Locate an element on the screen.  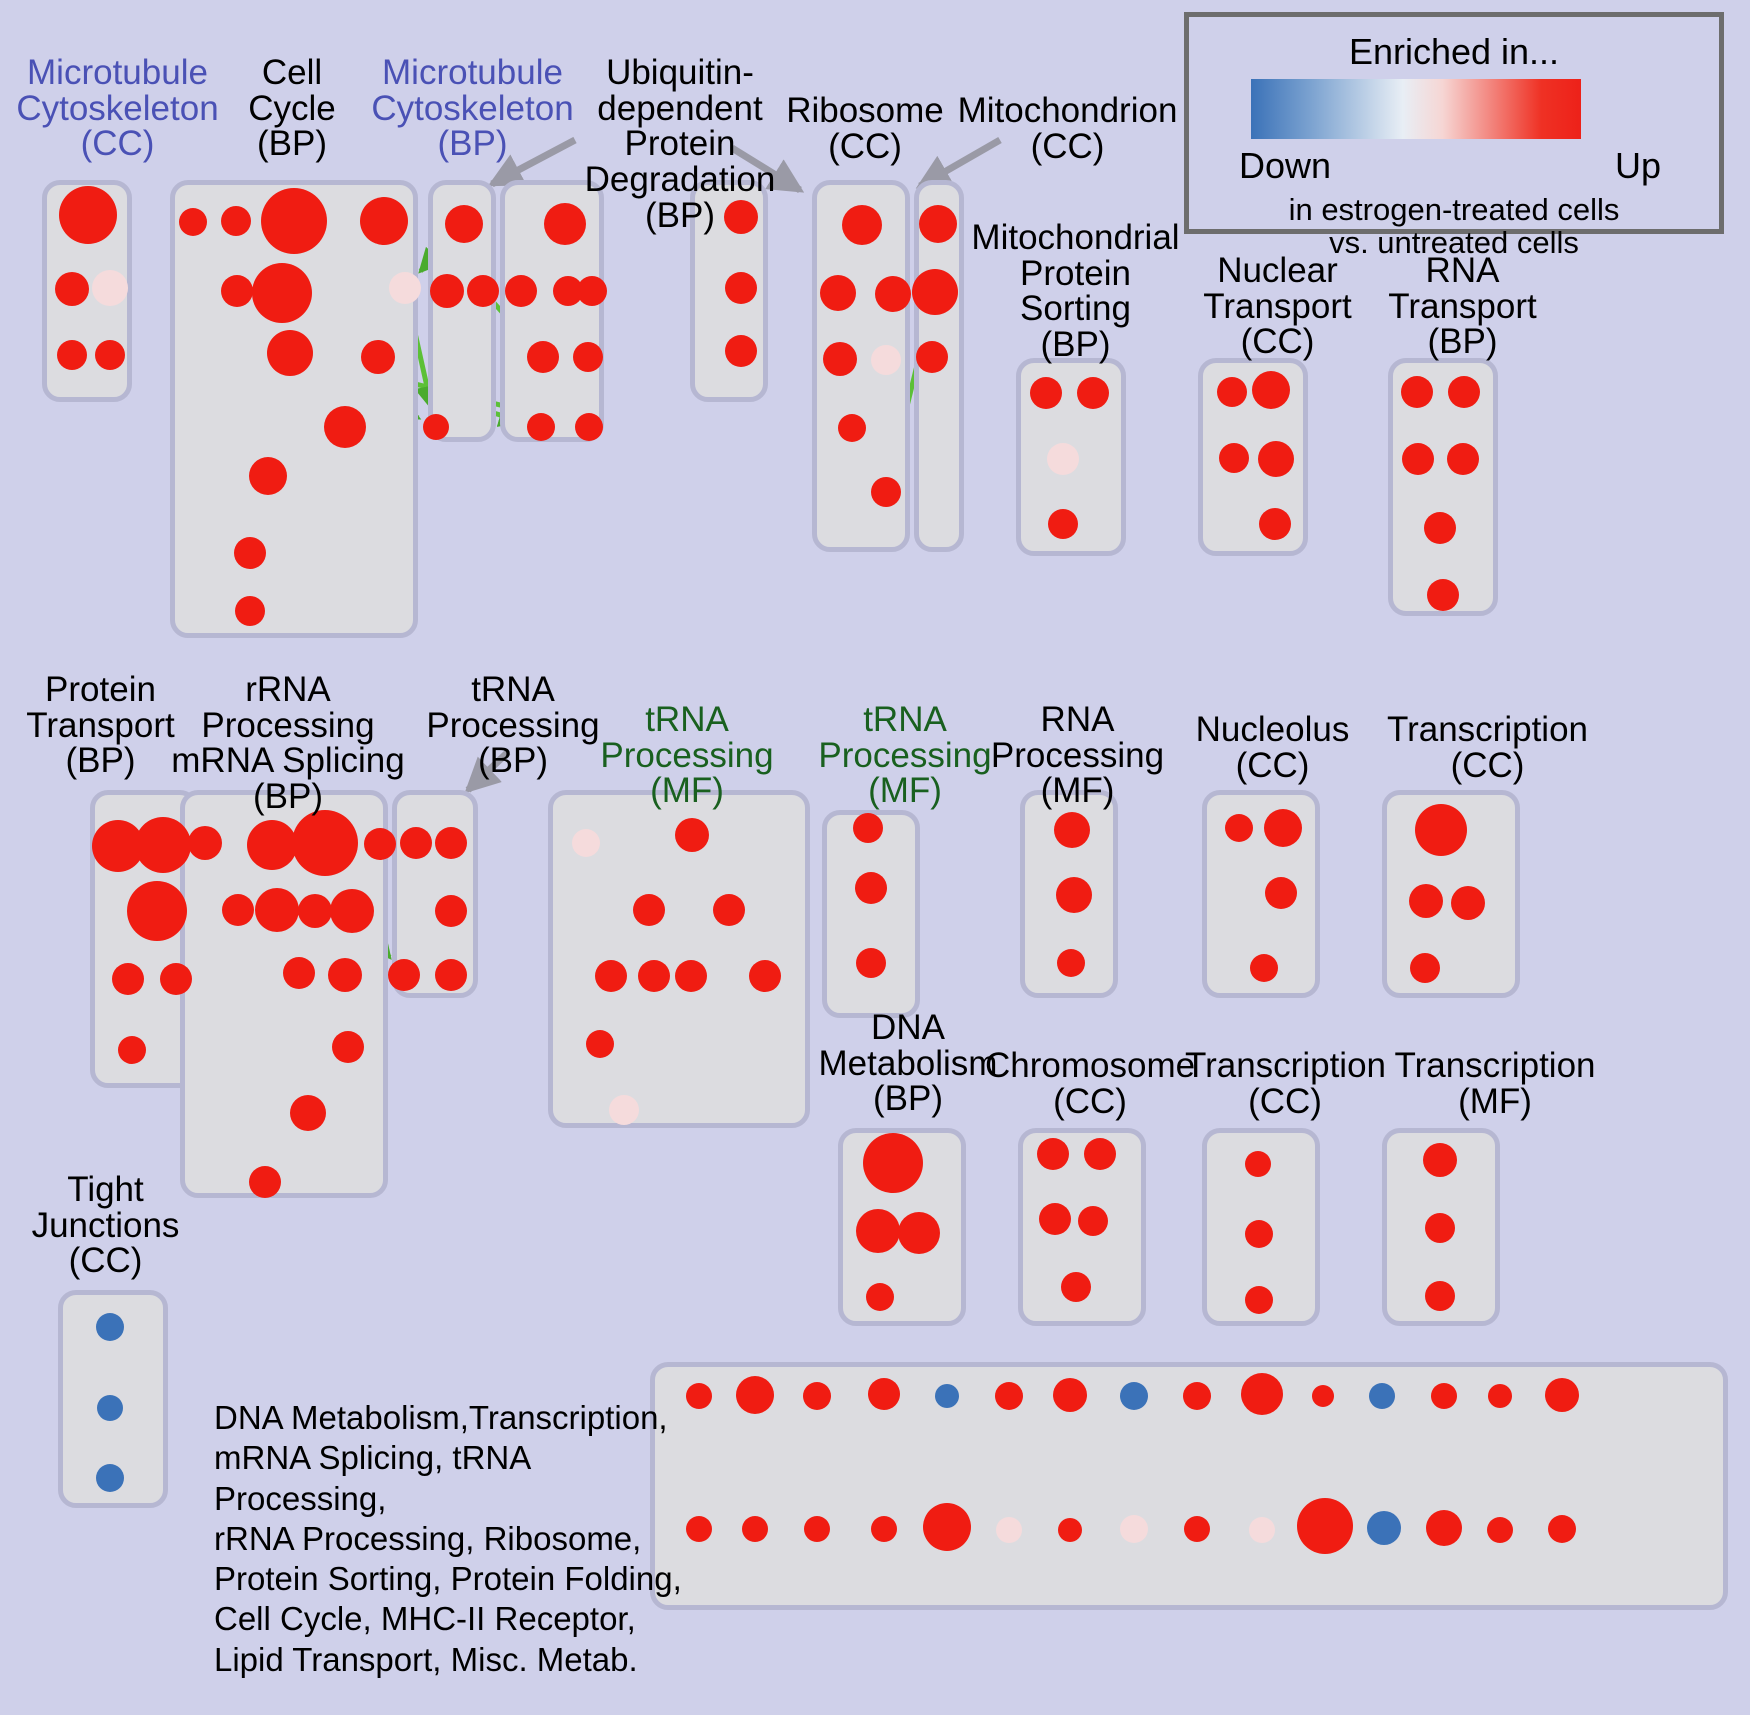
cluster-box-cell-cycle is located at coordinates (294, 409).